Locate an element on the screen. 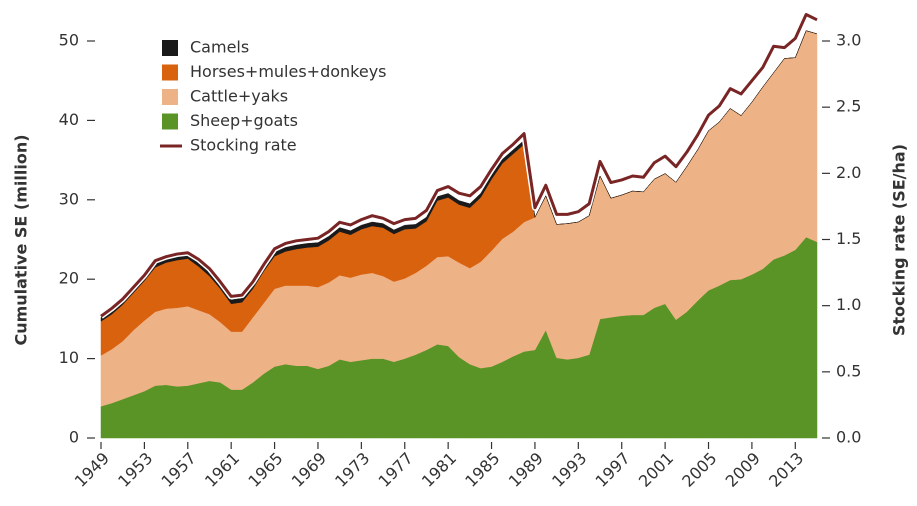 The width and height of the screenshot is (917, 506). y-tick-label: 40 is located at coordinates (69, 119).